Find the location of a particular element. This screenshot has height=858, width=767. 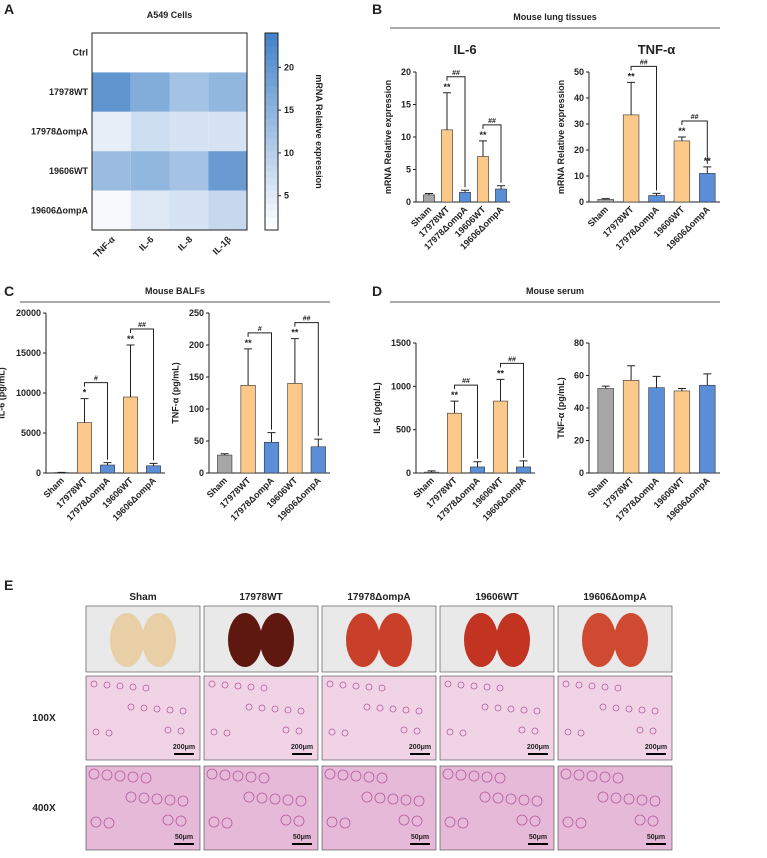

y-tick-label: 20 is located at coordinates (406, 72).